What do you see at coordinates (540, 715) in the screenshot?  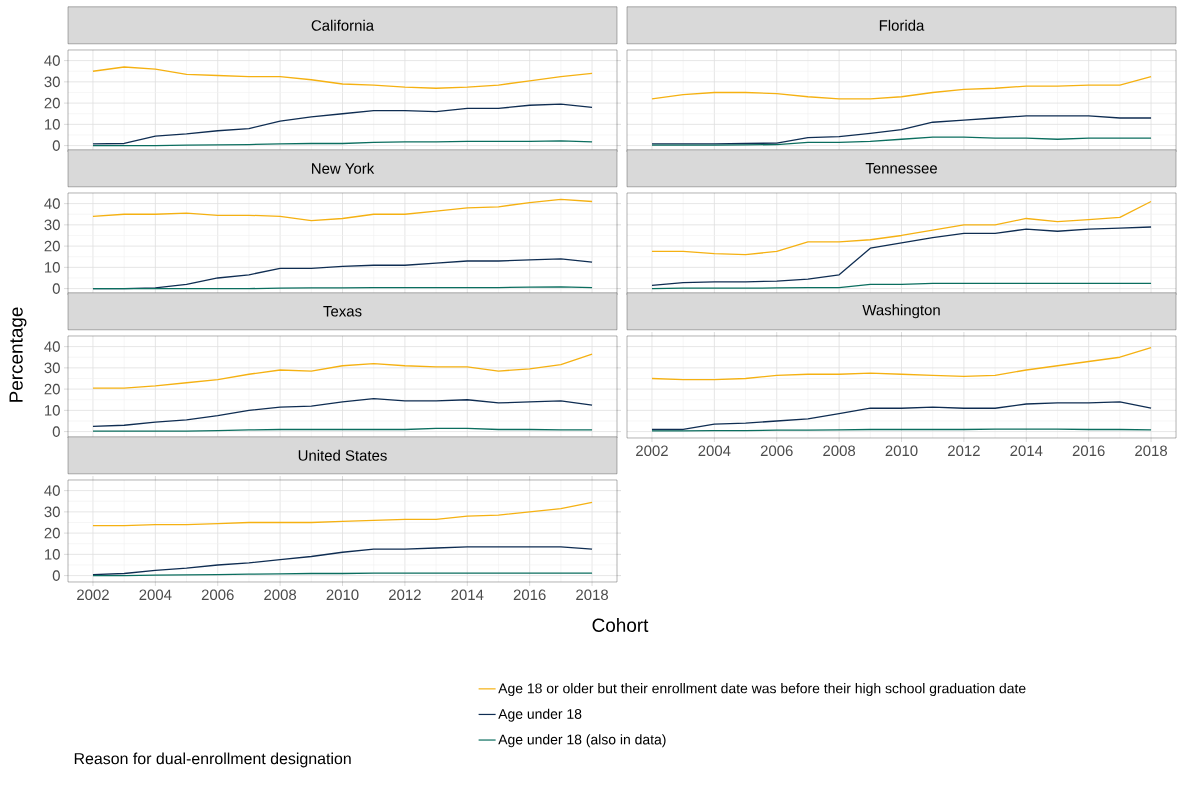 I see `legend-label: Age under 18` at bounding box center [540, 715].